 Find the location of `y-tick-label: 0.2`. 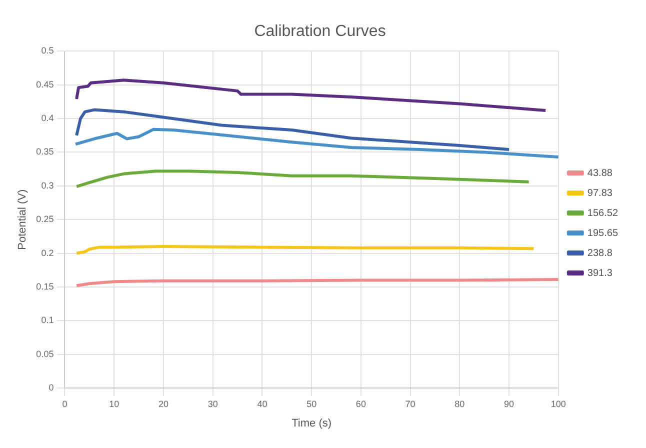

y-tick-label: 0.2 is located at coordinates (47, 253).